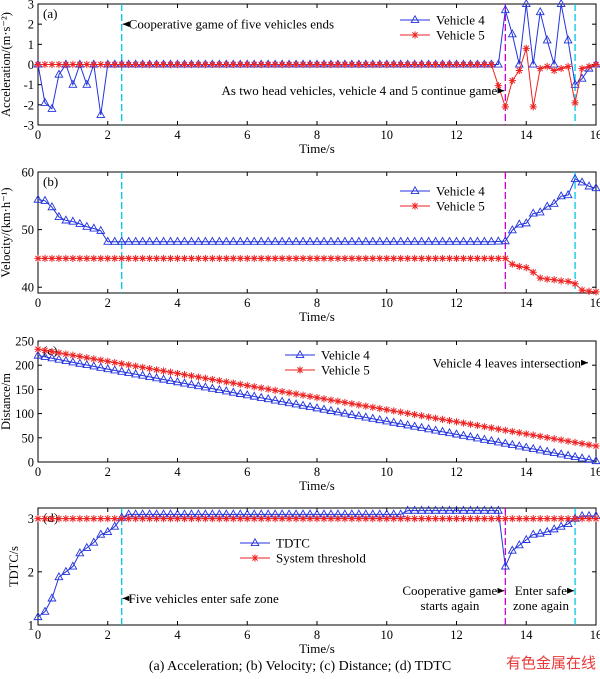  What do you see at coordinates (449, 590) in the screenshot?
I see `annotation-text: Cooperative game` at bounding box center [449, 590].